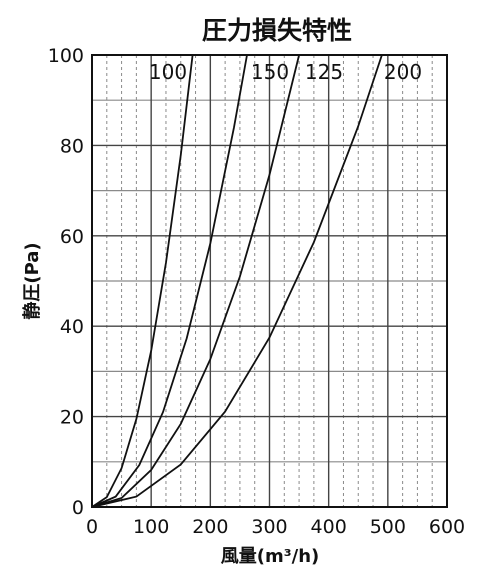  I want to click on chart-title: 圧力損失特性, so click(277, 30).